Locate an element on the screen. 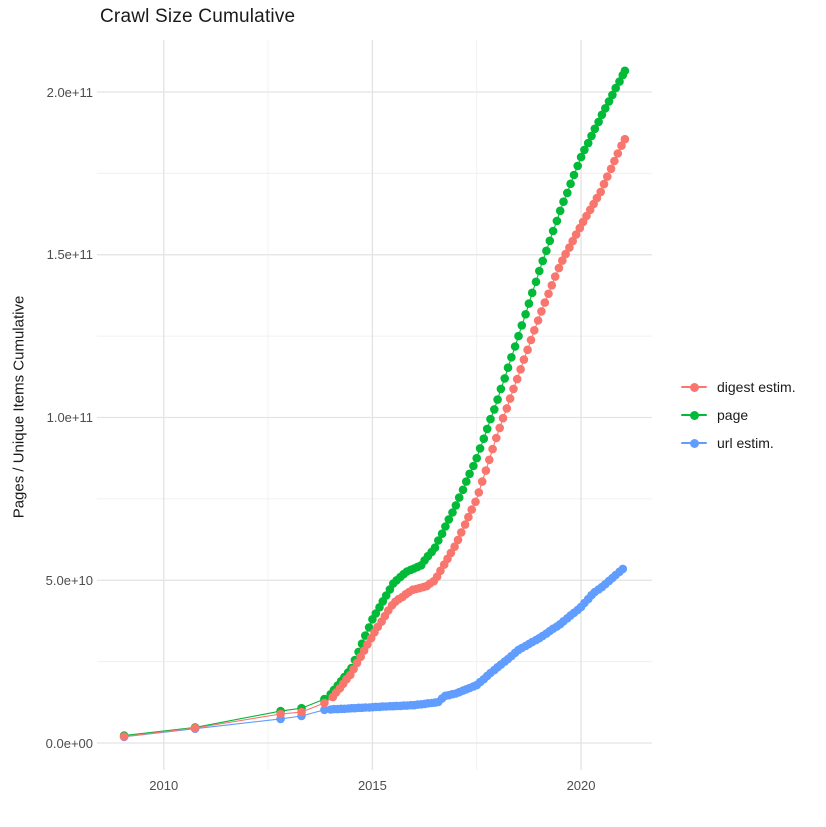 This screenshot has width=826, height=827. legend-item-url-estim: url estim. is located at coordinates (738, 443).